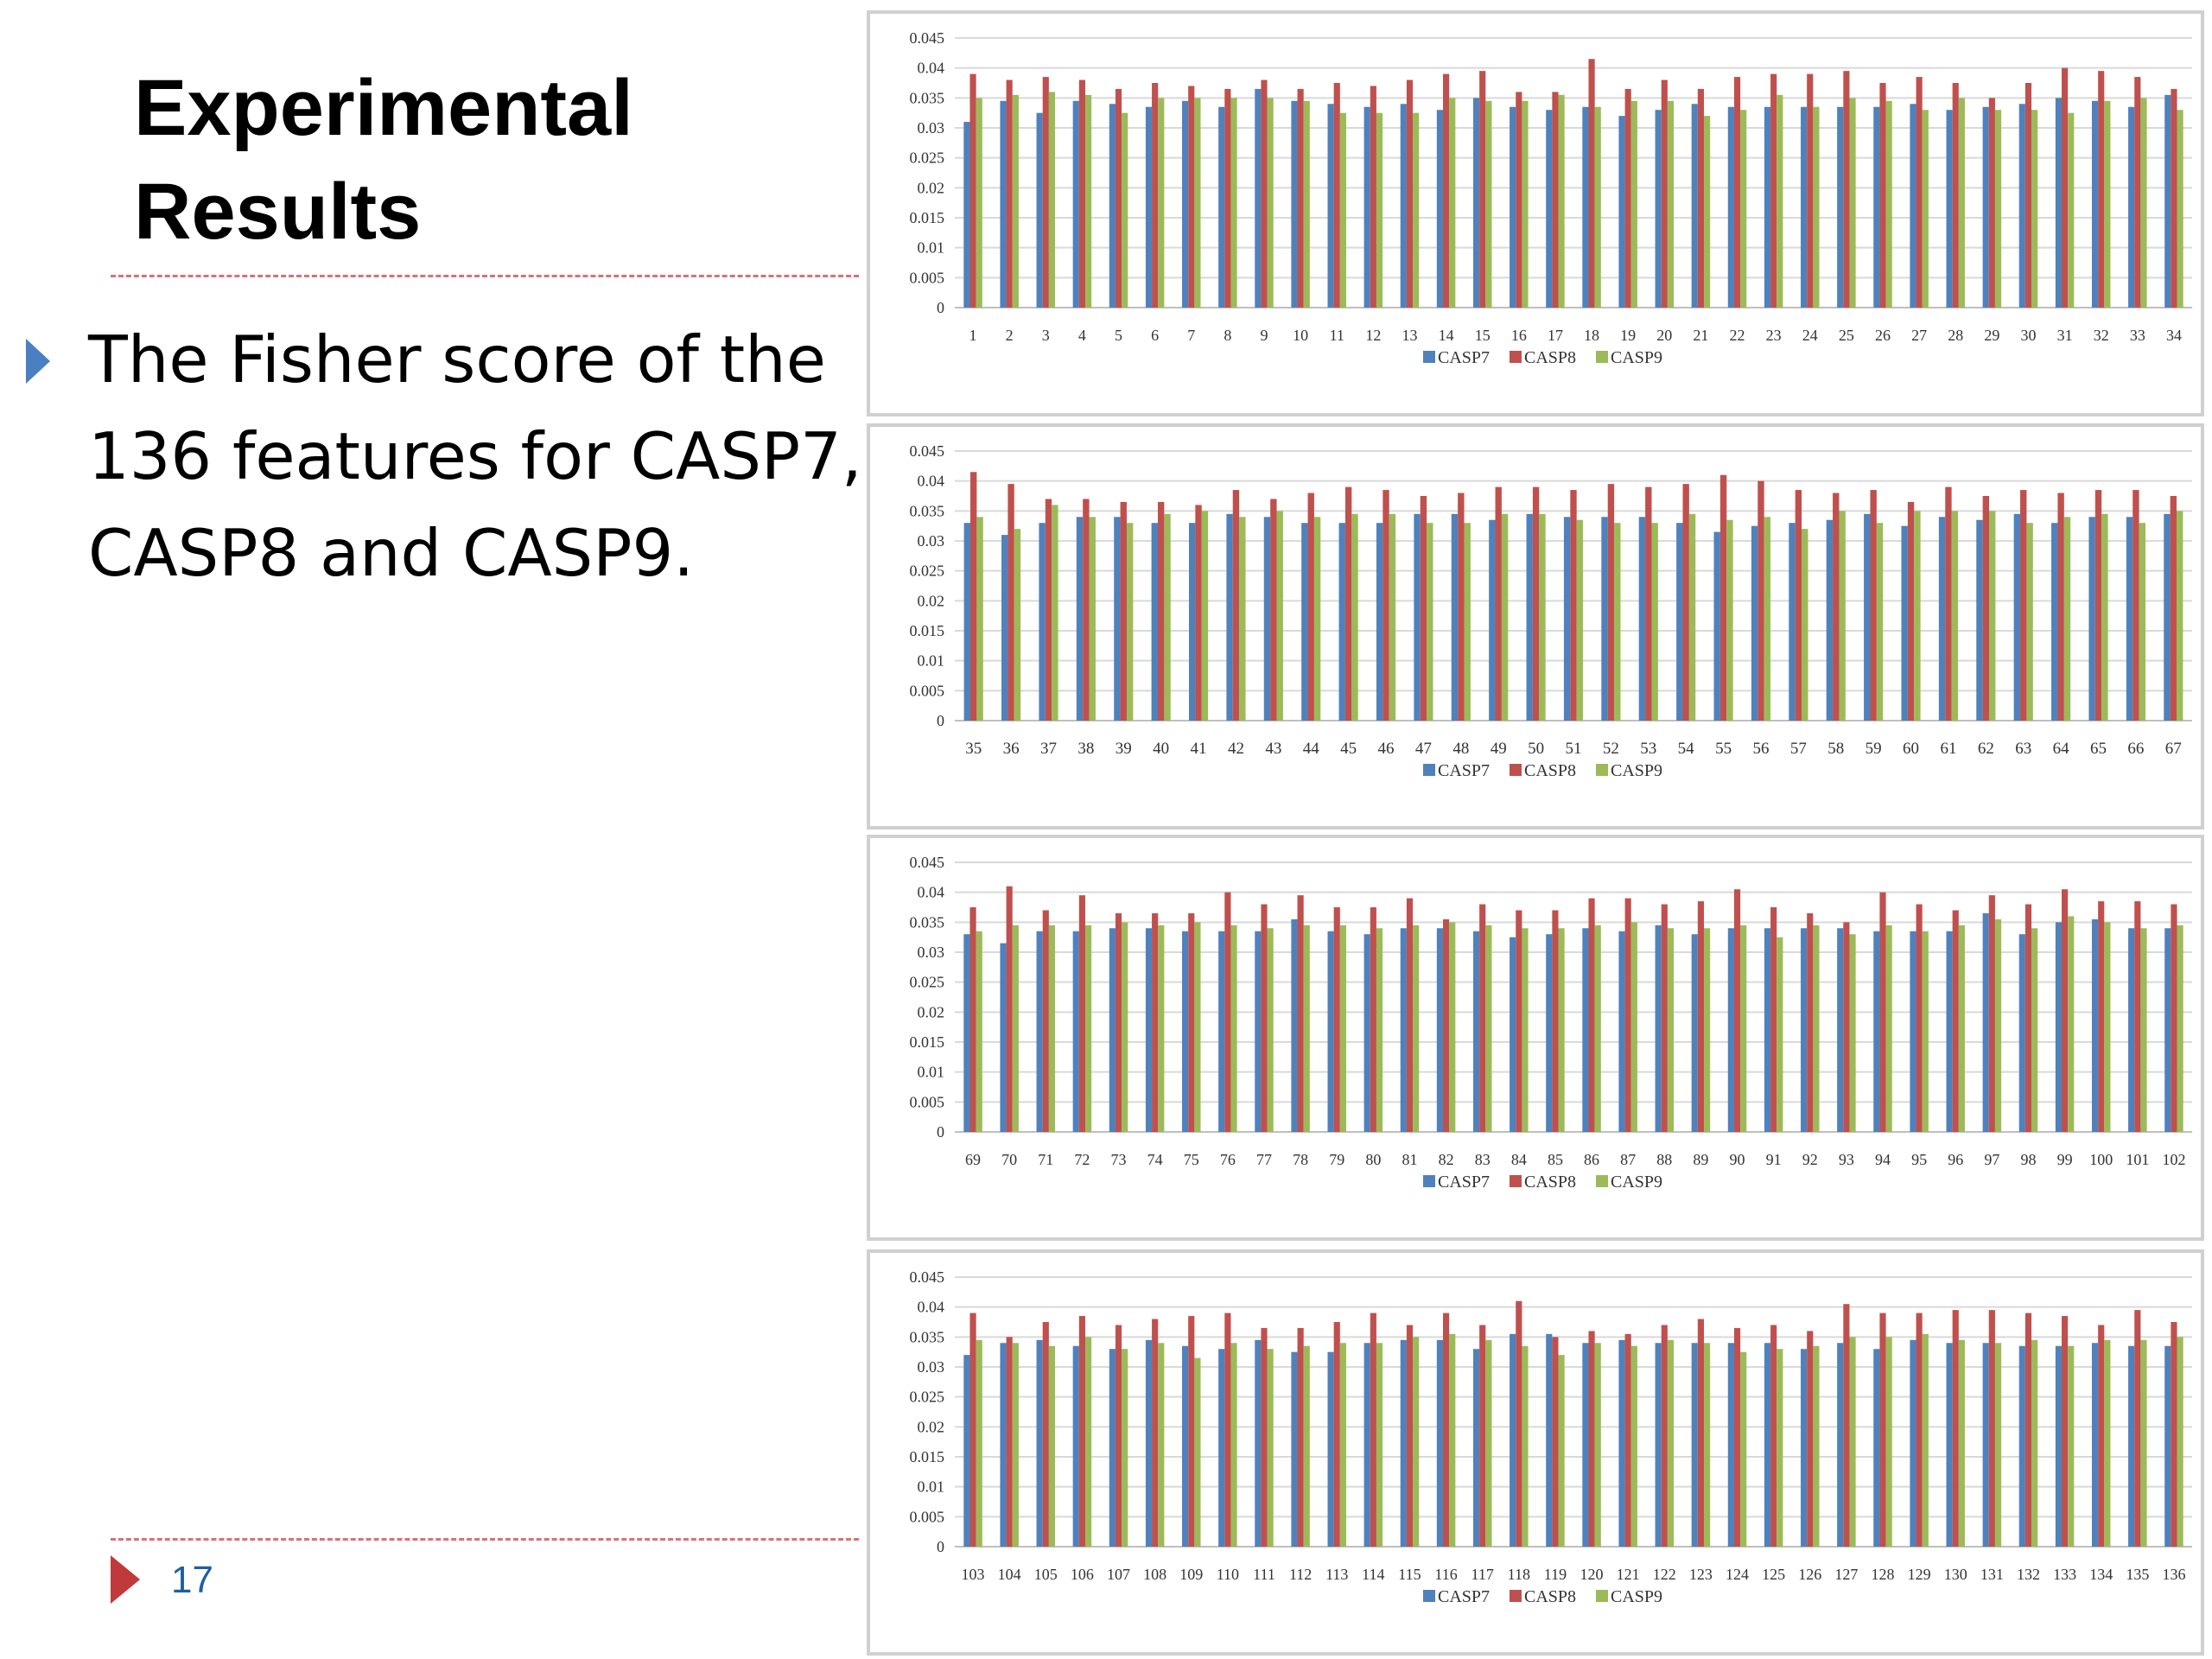 This screenshot has height=1659, width=2212. What do you see at coordinates (932, 128) in the screenshot?
I see `y-tick-label: 0.03` at bounding box center [932, 128].